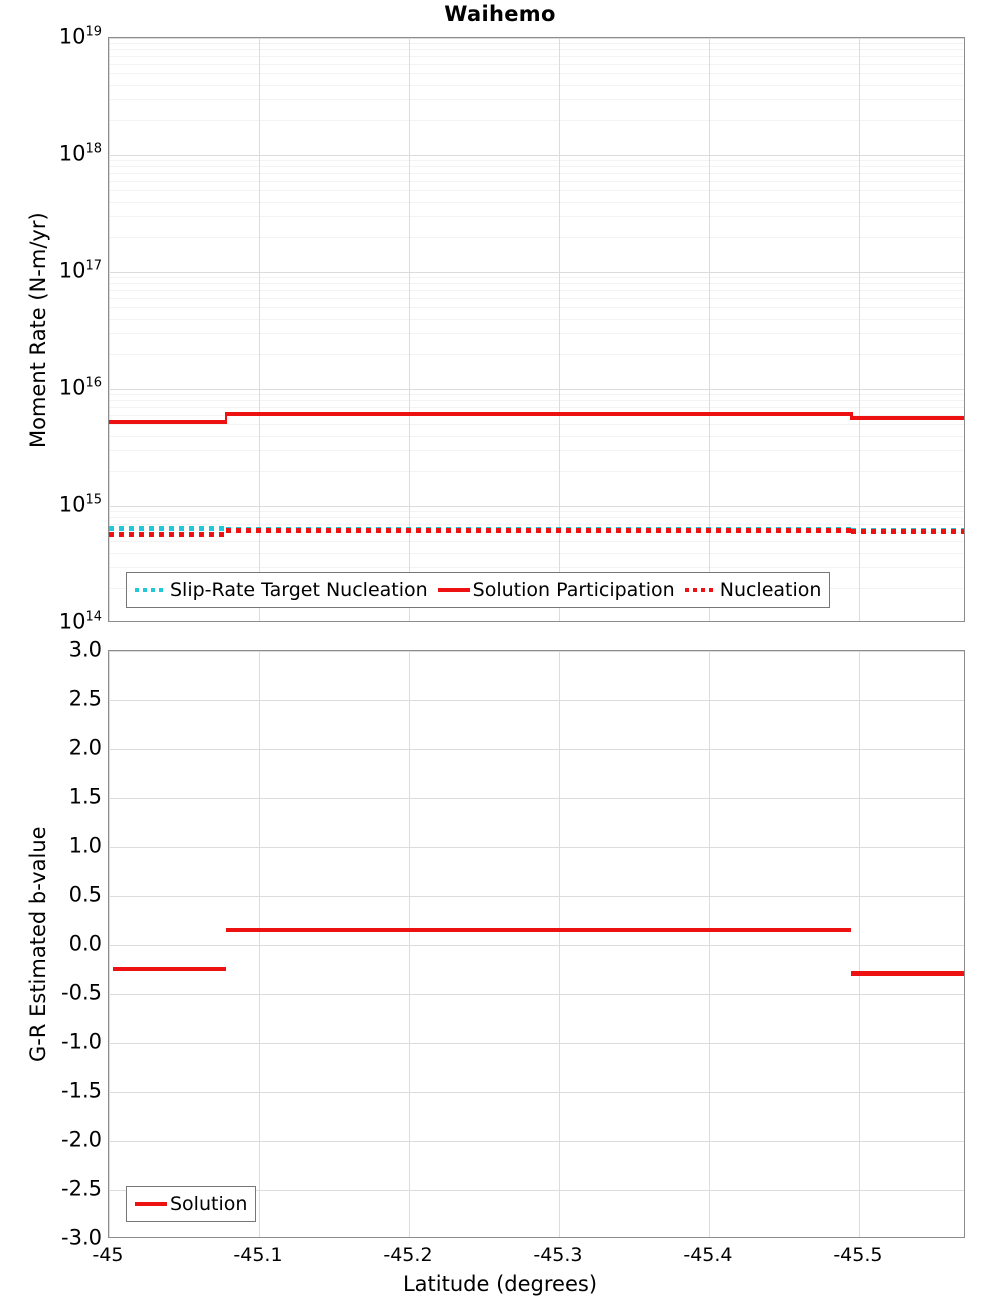  I want to click on moment-rate-y-axis-label: Moment Rate (N-m/yr), so click(38, 329).